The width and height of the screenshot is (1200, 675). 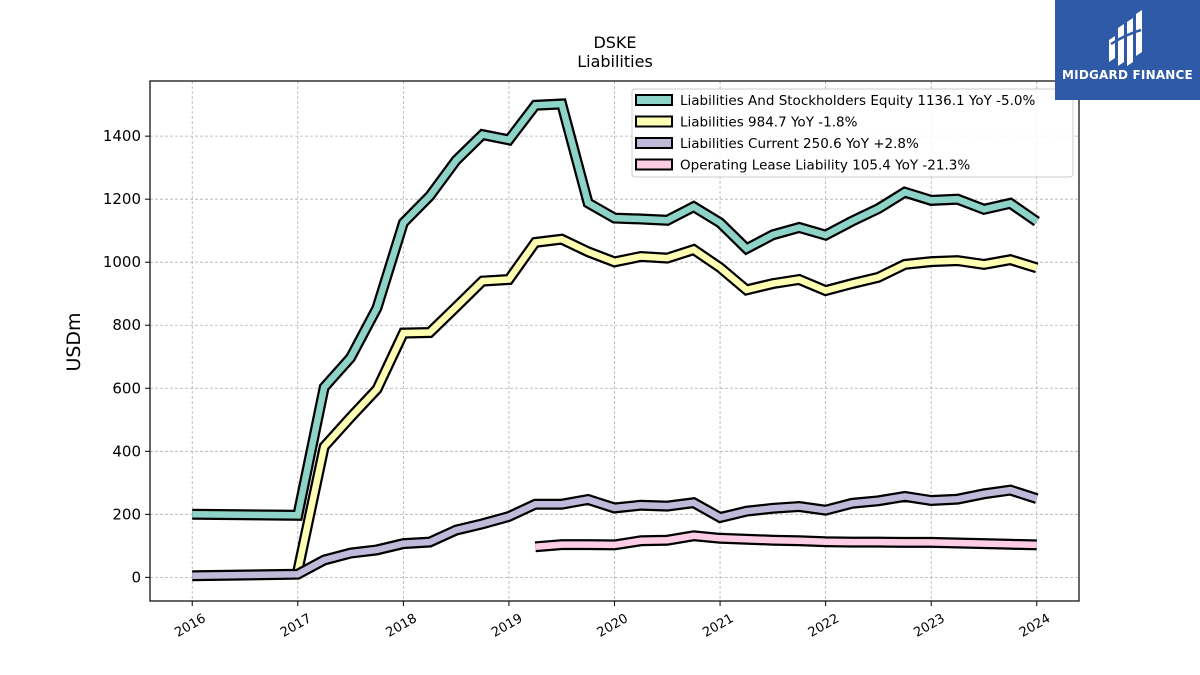 What do you see at coordinates (126, 325) in the screenshot?
I see `y-tick-label: 800` at bounding box center [126, 325].